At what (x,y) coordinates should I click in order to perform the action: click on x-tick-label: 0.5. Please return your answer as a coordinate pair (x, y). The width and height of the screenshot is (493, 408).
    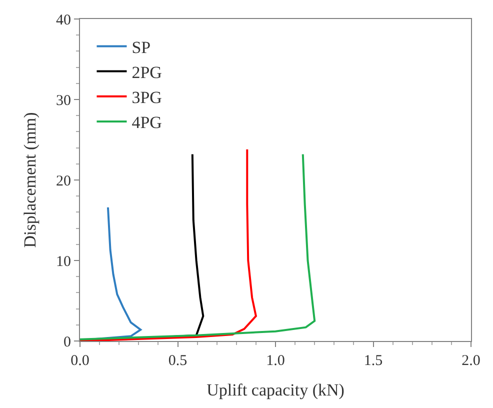
    Looking at the image, I should click on (178, 361).